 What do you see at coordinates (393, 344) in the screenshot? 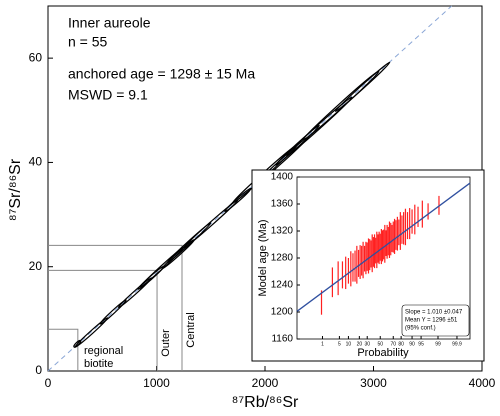
I see `x-tick-label: 70` at bounding box center [393, 344].